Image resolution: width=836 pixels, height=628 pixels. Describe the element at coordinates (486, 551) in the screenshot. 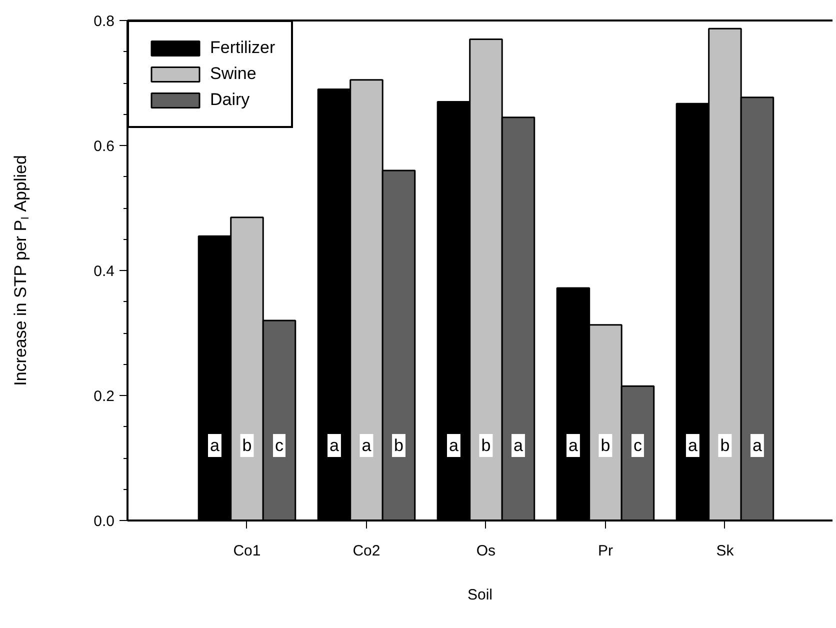

I see `x-tick-label: Os` at that location.